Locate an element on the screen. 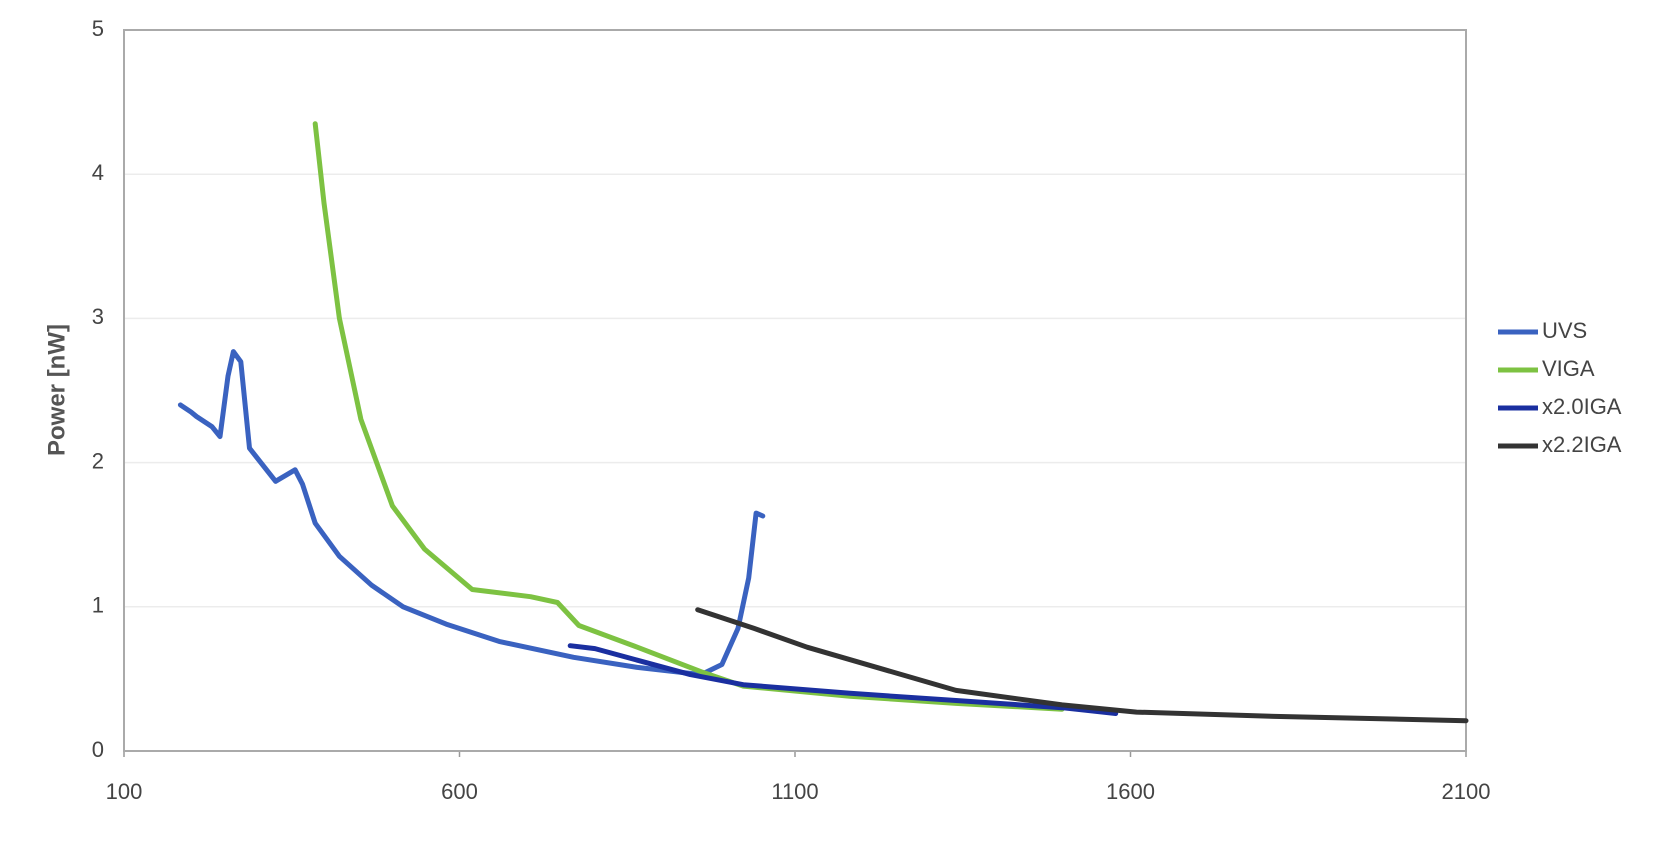 The image size is (1657, 843). y-tick-label: 0 is located at coordinates (98, 749).